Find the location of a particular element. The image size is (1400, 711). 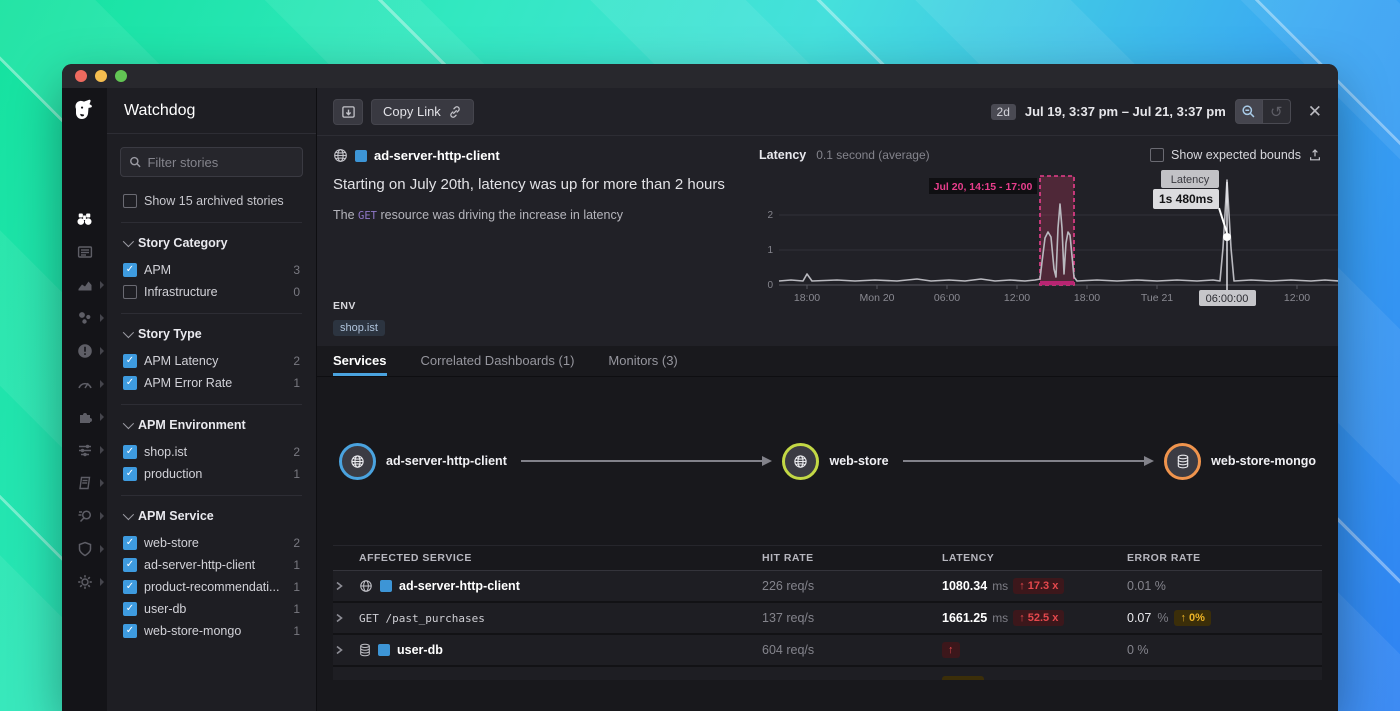

filter-count: 3 is located at coordinates (296, 270).